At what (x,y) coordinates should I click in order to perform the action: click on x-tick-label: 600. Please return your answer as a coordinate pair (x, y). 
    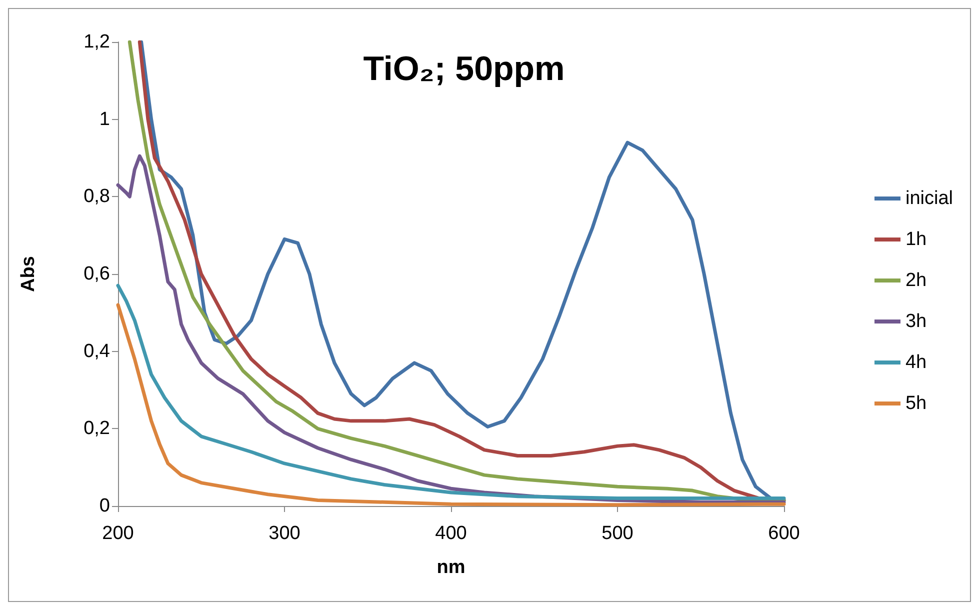
    Looking at the image, I should click on (784, 533).